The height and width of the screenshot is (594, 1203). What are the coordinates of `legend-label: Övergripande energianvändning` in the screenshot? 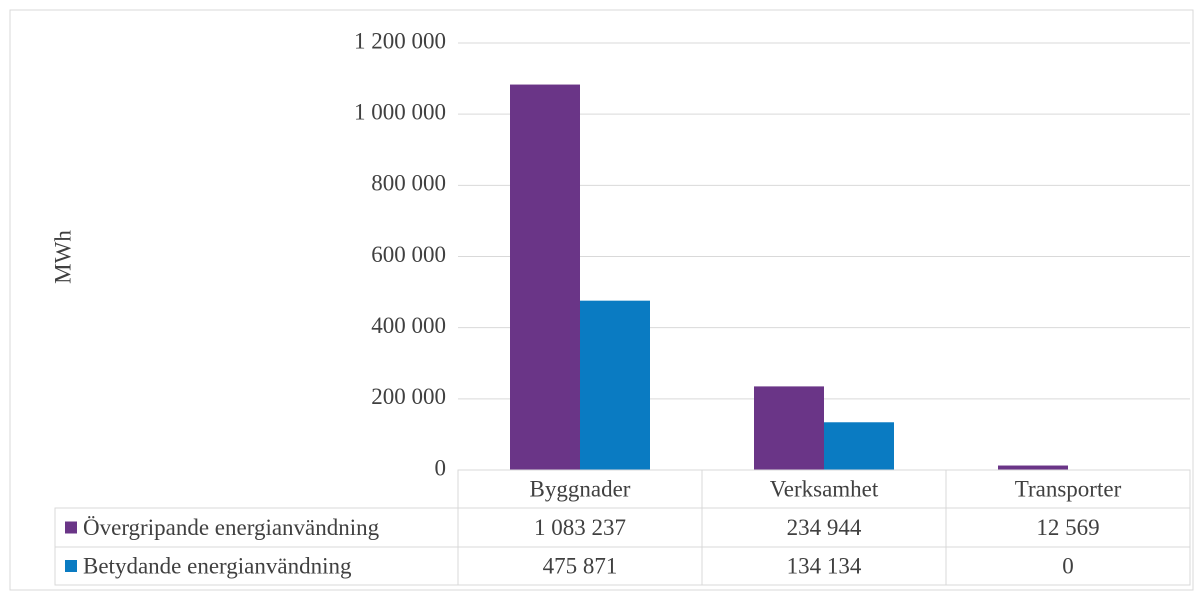 It's located at (231, 527).